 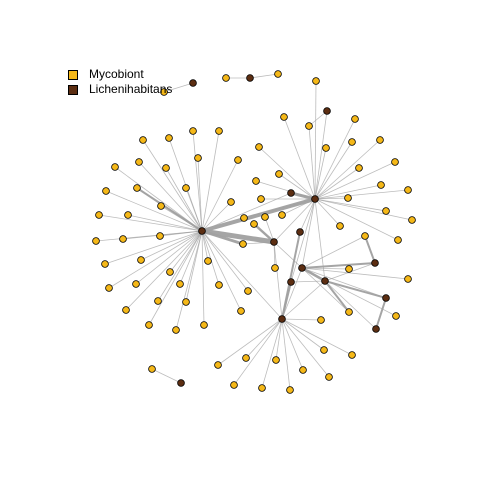 What do you see at coordinates (73, 89) in the screenshot?
I see `legend-swatch-lichenihabitans` at bounding box center [73, 89].